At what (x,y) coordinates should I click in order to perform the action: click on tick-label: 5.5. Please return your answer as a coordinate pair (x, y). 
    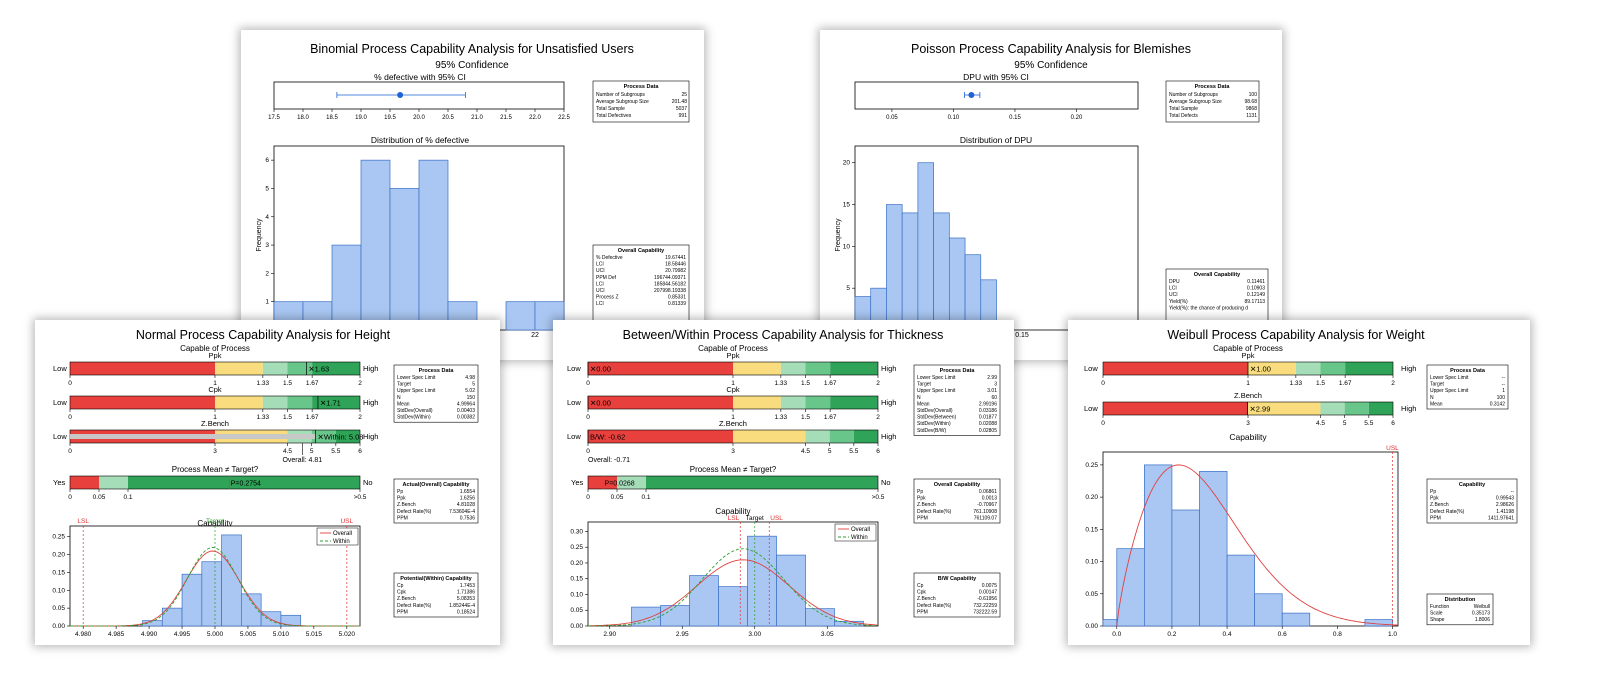
    Looking at the image, I should click on (335, 451).